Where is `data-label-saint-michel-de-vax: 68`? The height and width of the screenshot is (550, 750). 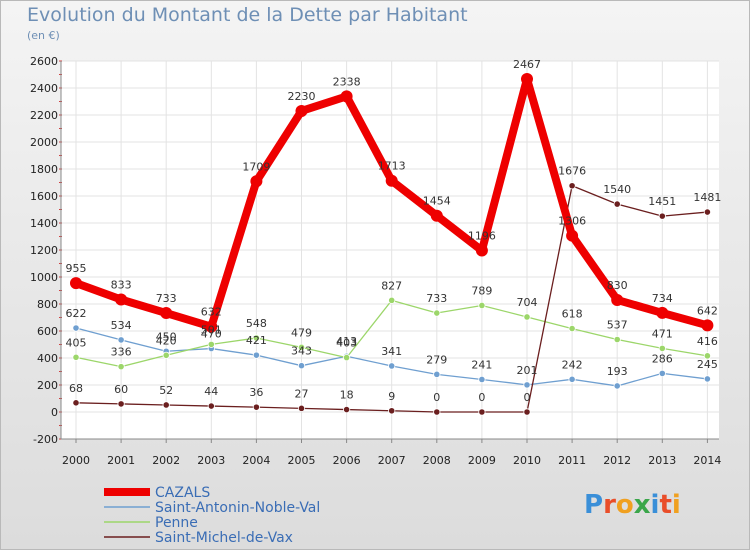 data-label-saint-michel-de-vax: 68 is located at coordinates (76, 388).